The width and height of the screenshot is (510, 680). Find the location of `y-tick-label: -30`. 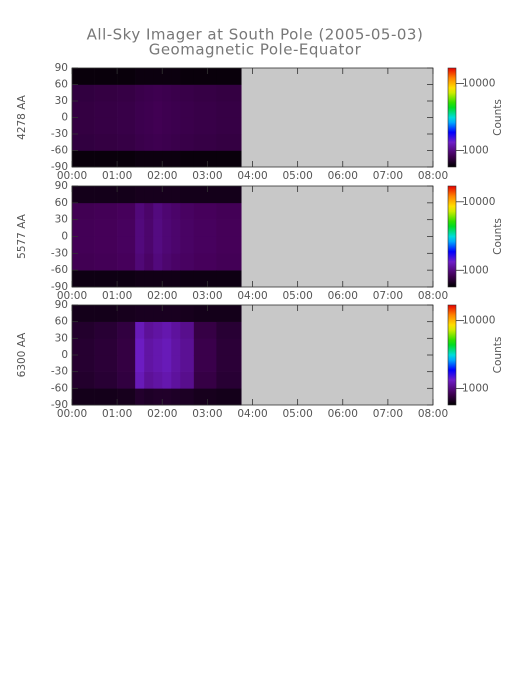

y-tick-label: -30 is located at coordinates (59, 253).